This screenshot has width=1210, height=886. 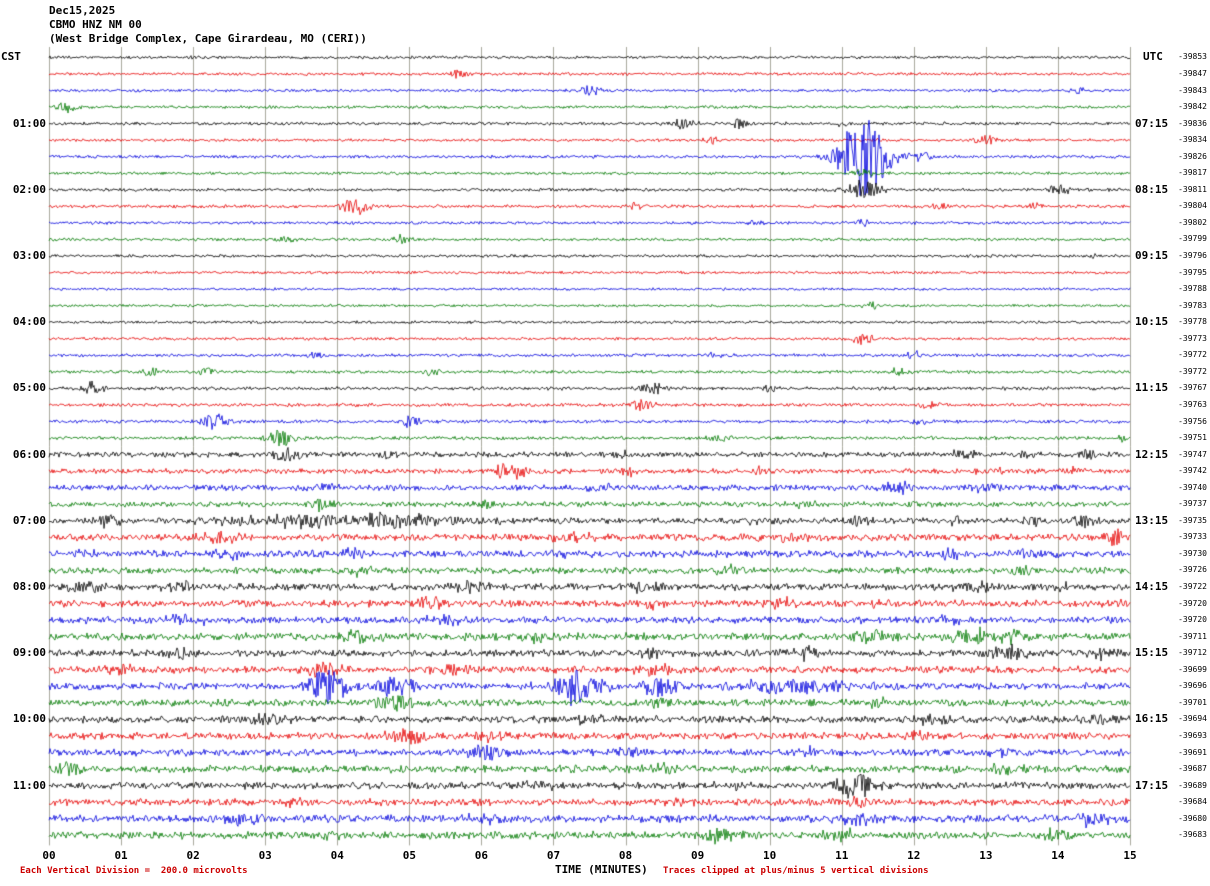 What do you see at coordinates (82, 10) in the screenshot?
I see `title-date: Dec15,2025` at bounding box center [82, 10].